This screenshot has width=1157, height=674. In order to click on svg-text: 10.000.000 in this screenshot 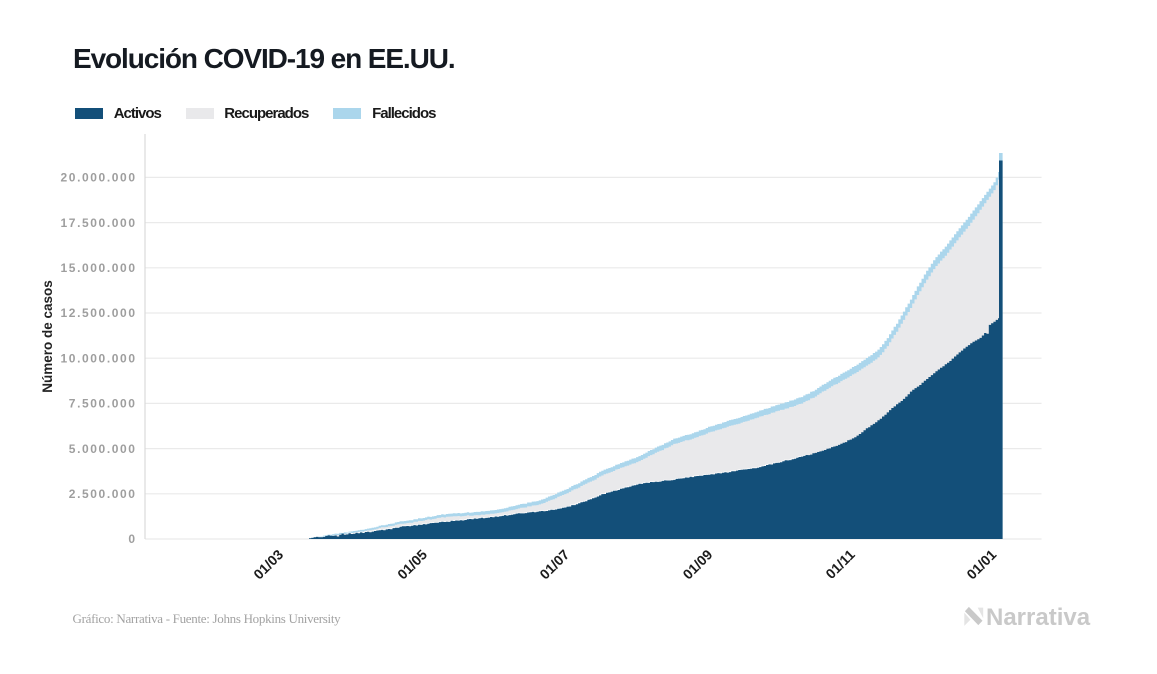, I will do `click(99, 358)`.